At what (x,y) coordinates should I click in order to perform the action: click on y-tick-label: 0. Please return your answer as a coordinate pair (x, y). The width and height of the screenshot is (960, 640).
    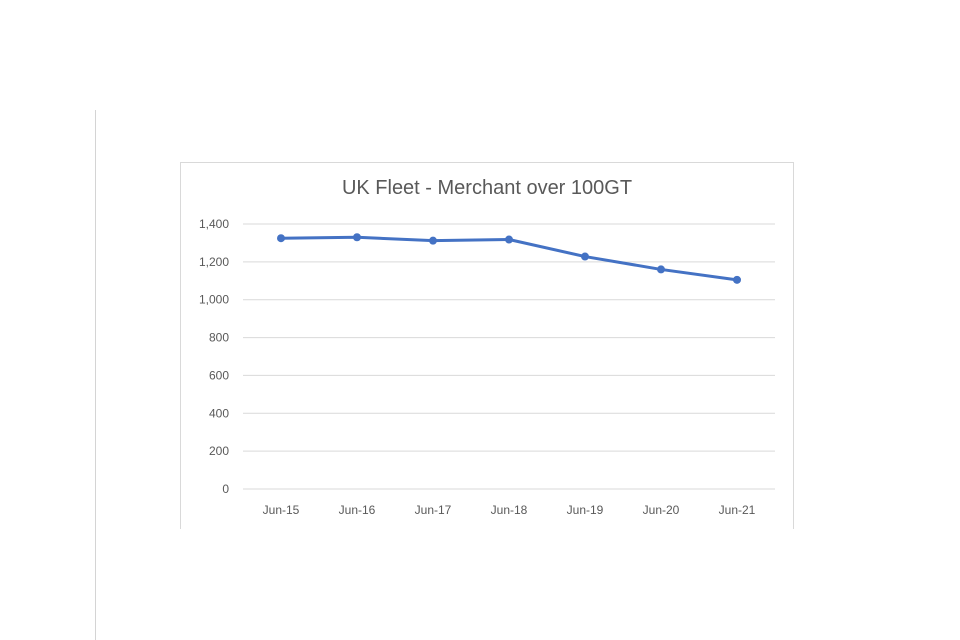
    Looking at the image, I should click on (225, 489).